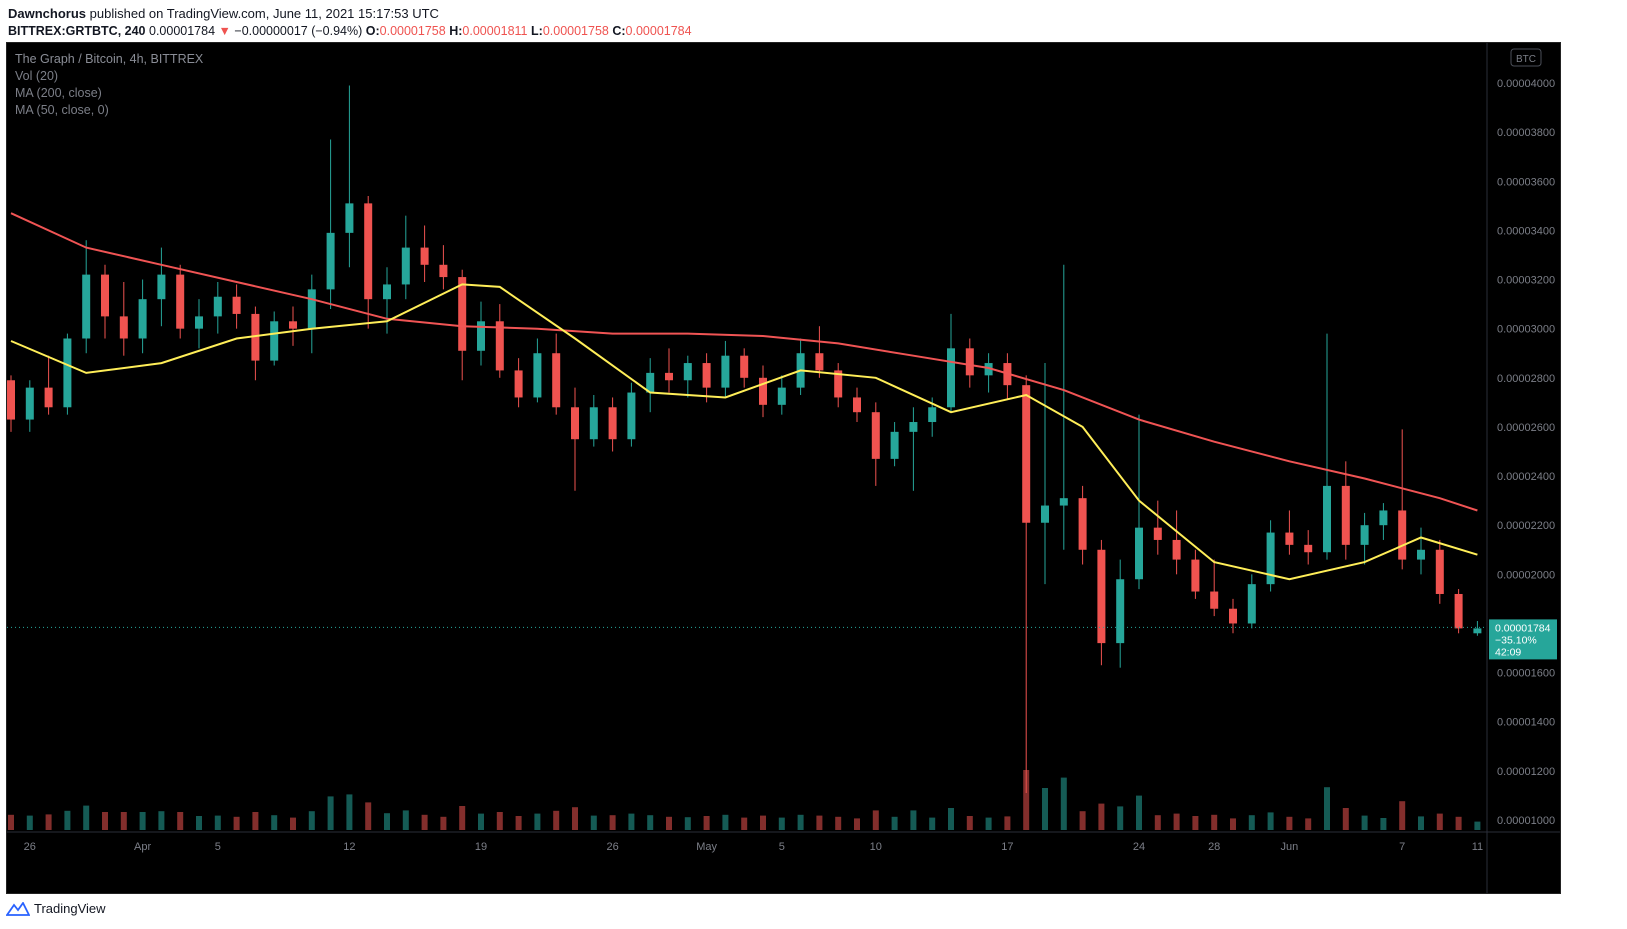 The height and width of the screenshot is (929, 1627). Describe the element at coordinates (1523, 628) in the screenshot. I see `last-price-label: 0.00001784` at that location.